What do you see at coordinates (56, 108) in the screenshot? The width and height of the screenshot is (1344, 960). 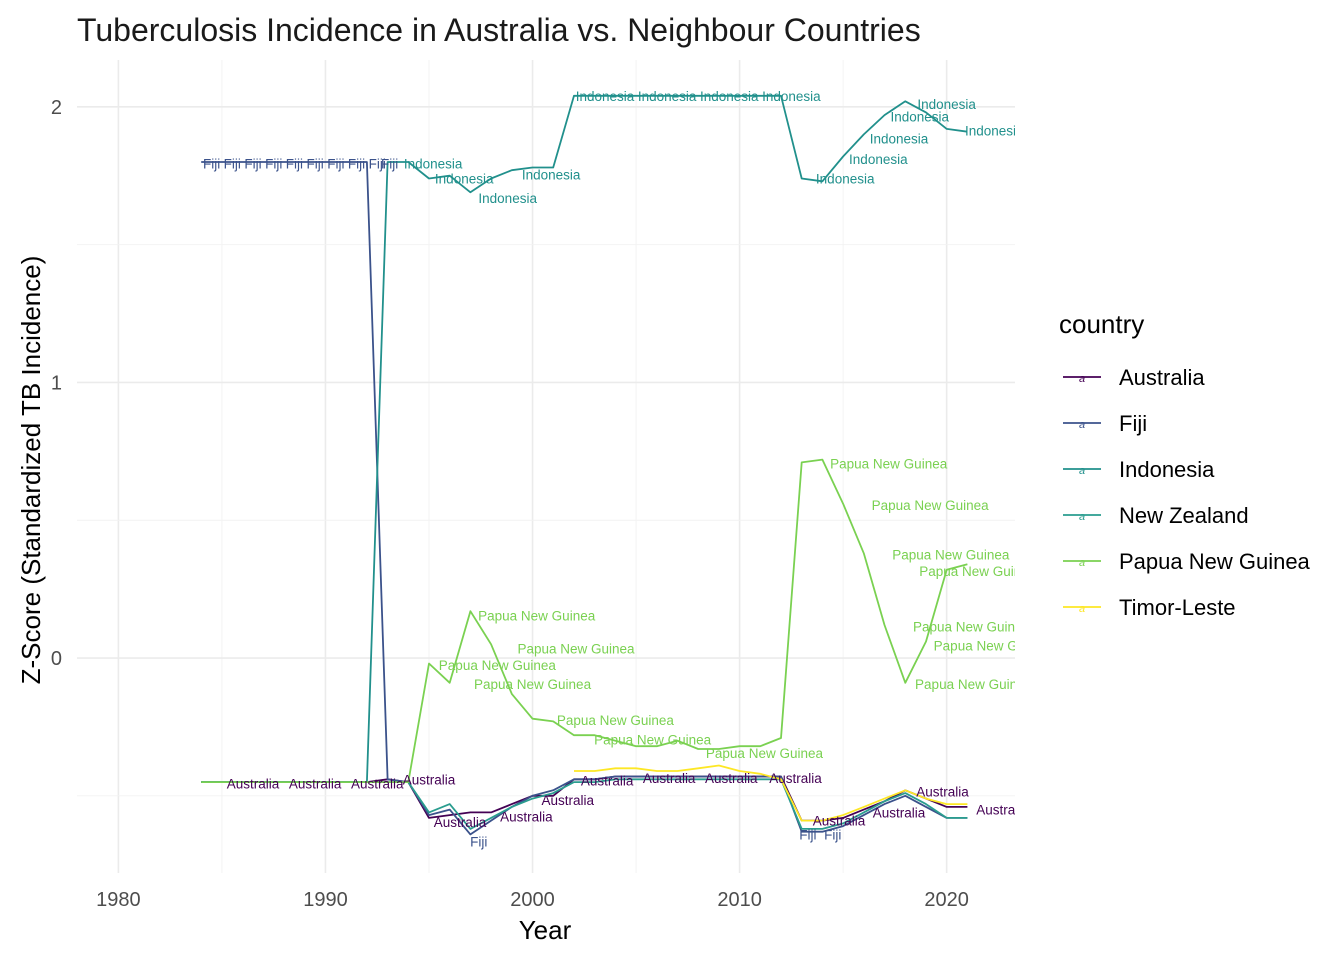 I see `y-tick-label: 2` at bounding box center [56, 108].